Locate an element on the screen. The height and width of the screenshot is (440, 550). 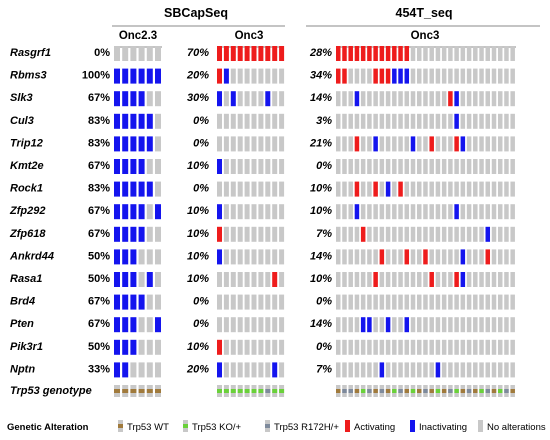
percent-label: 30% is located at coordinates (198, 98).